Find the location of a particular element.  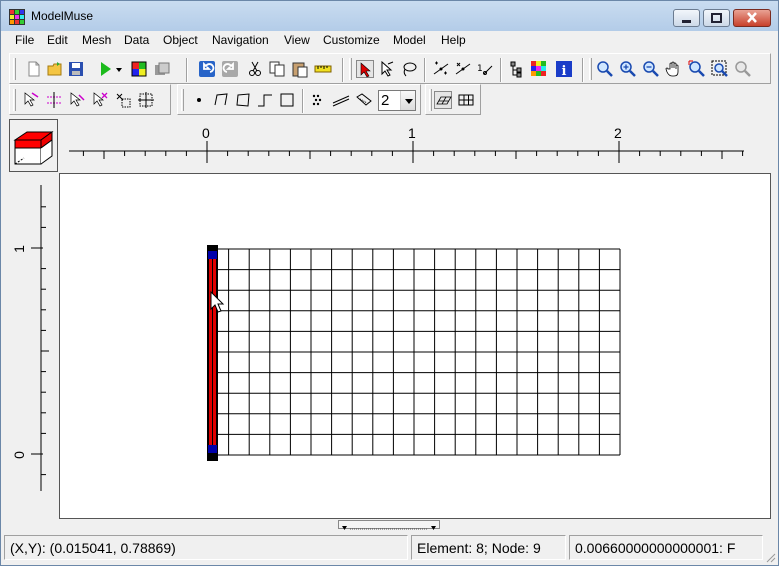

svg-text: 1 is located at coordinates (480, 69).